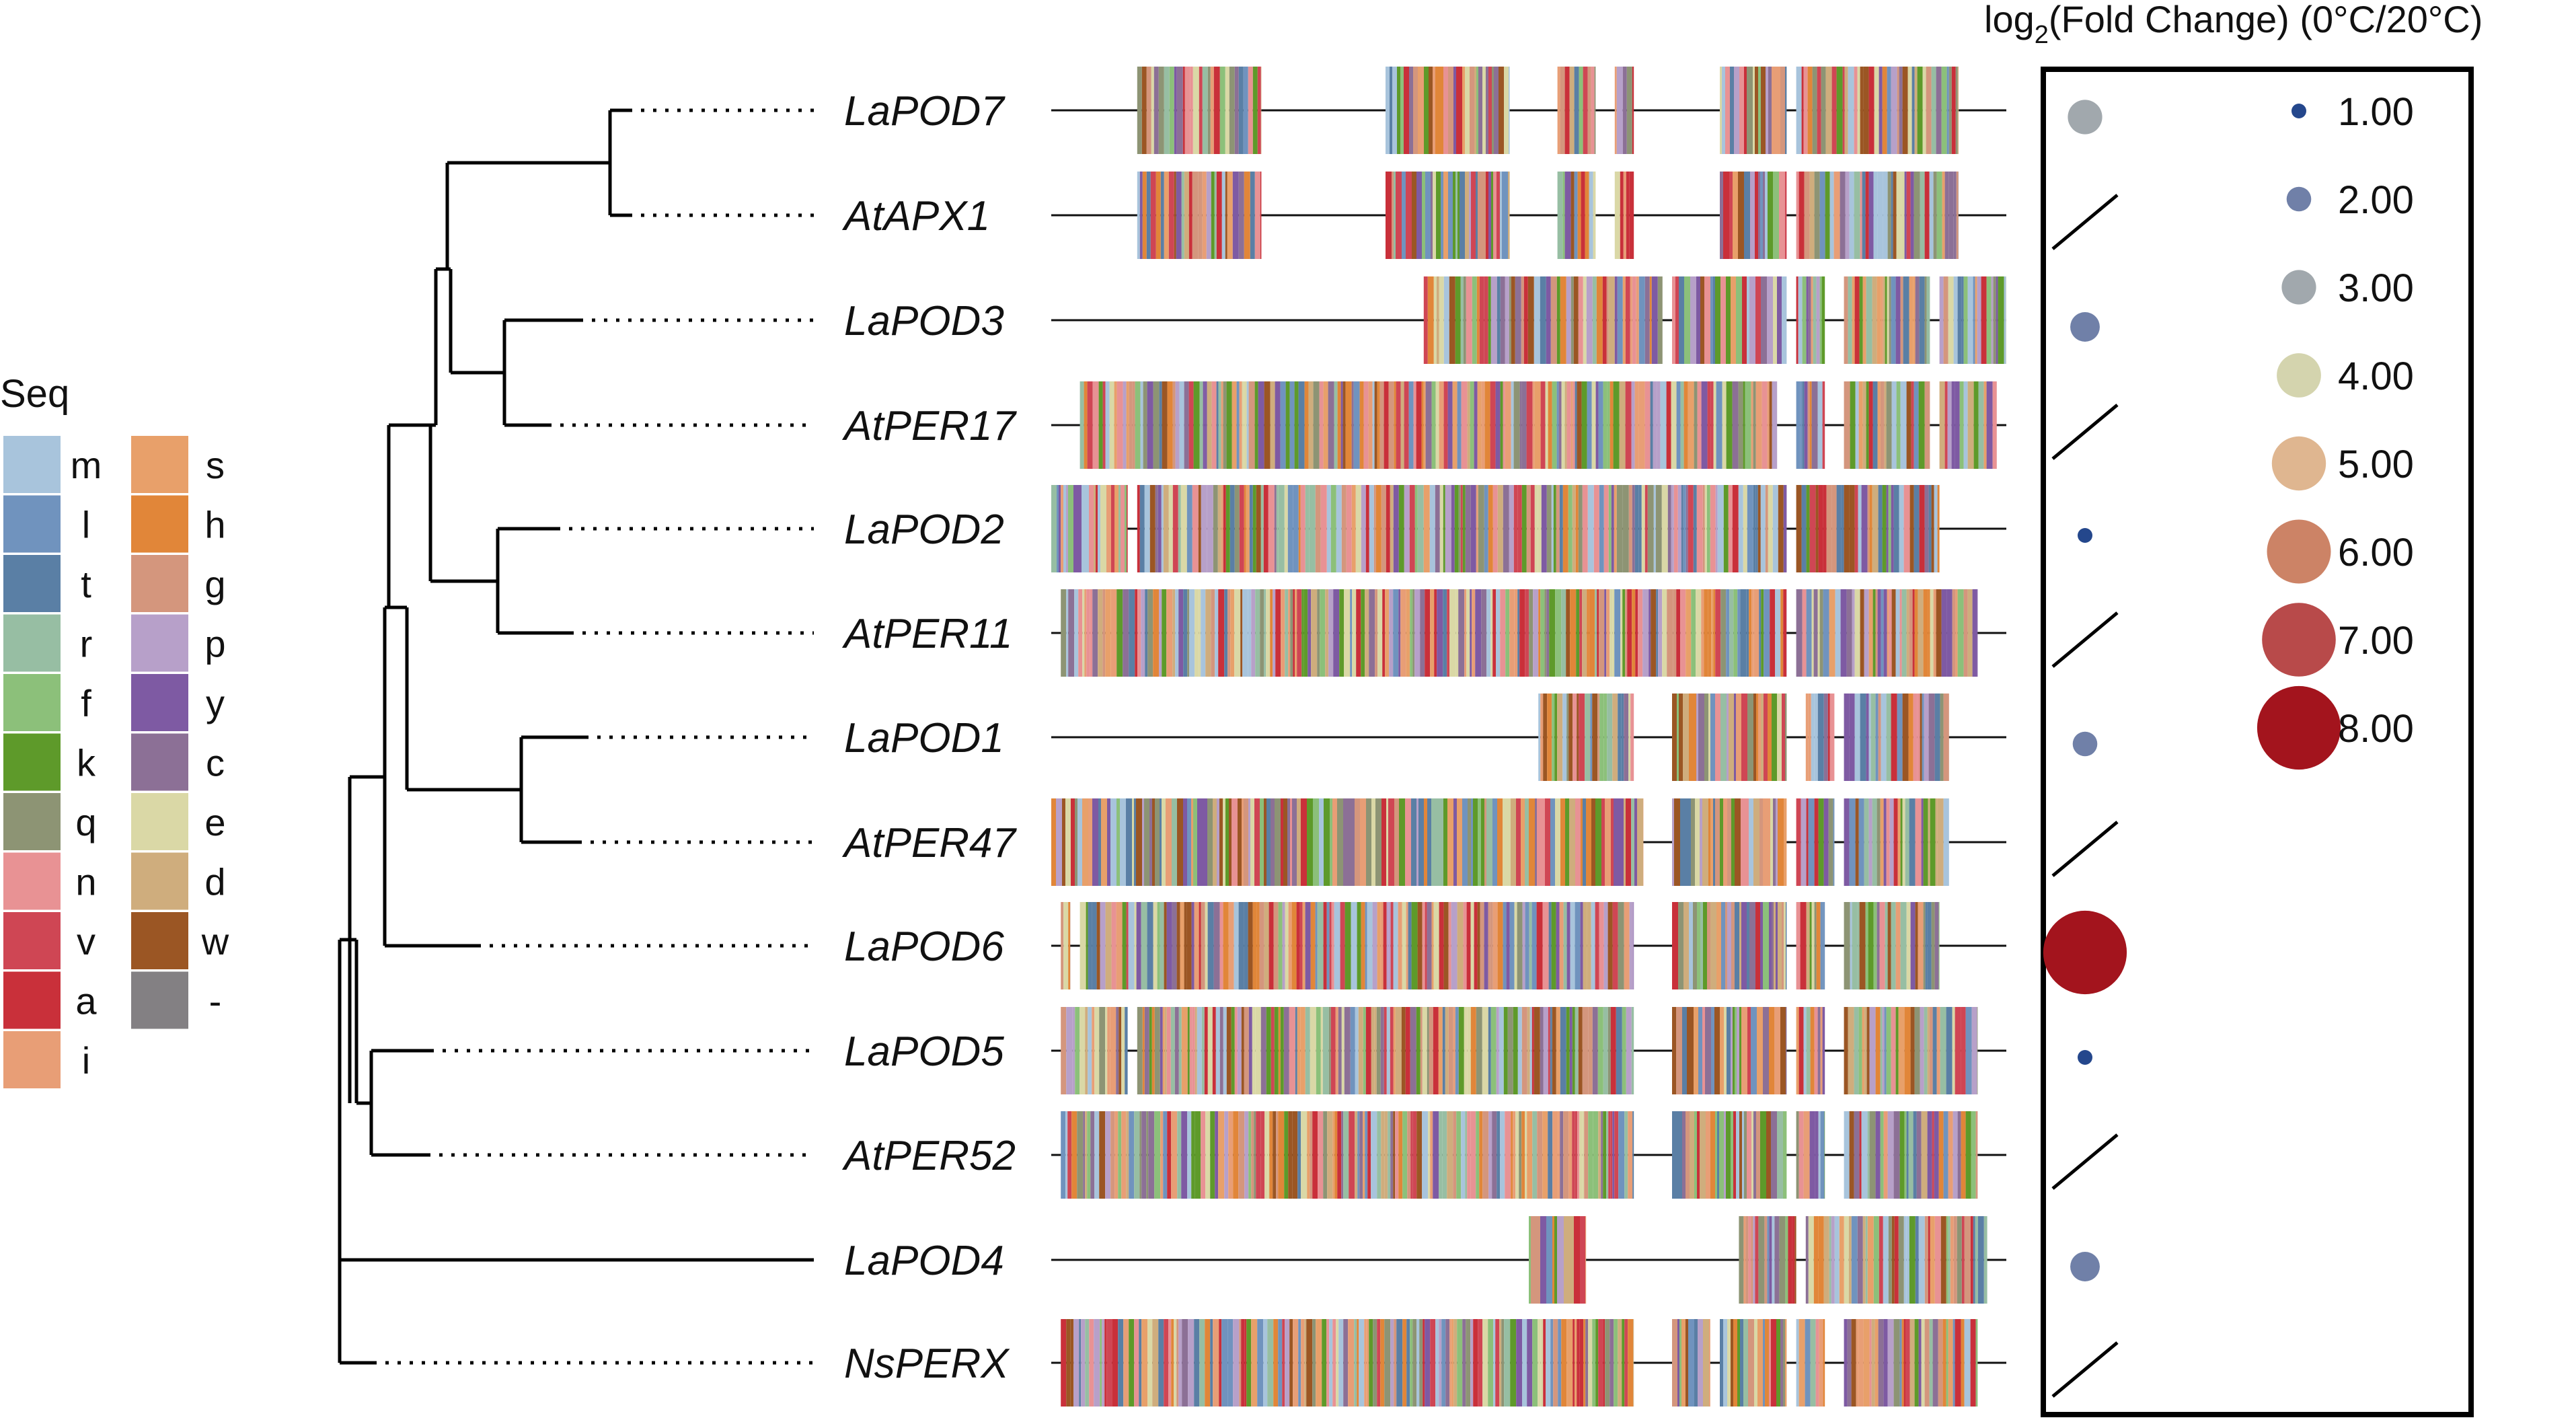 The height and width of the screenshot is (1424, 2576). What do you see at coordinates (924, 738) in the screenshot?
I see `gene-label-lapod1: LaPOD1` at bounding box center [924, 738].